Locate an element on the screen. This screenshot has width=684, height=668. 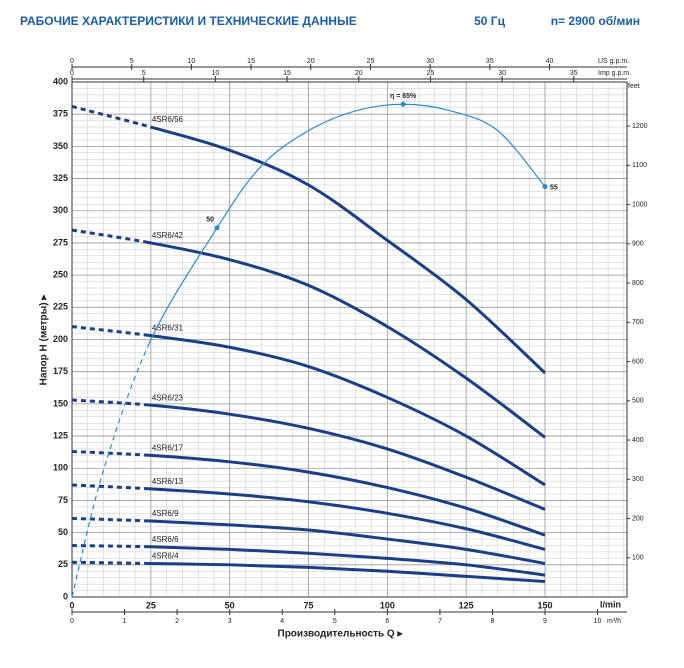
x4-tick-label: 4 is located at coordinates (282, 621).